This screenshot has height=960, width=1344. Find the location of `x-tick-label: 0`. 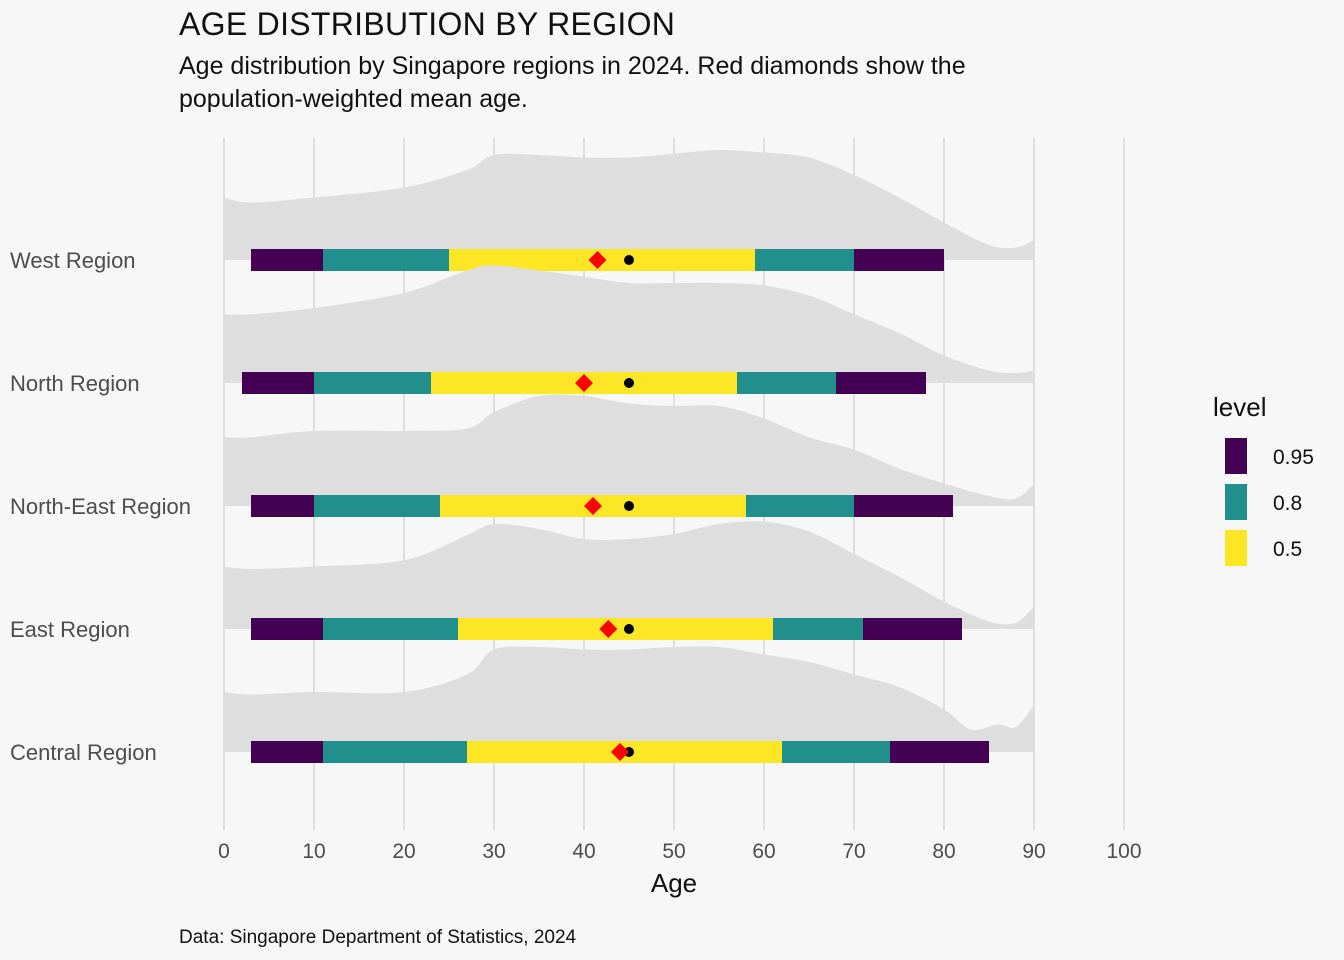

x-tick-label: 0 is located at coordinates (224, 851).